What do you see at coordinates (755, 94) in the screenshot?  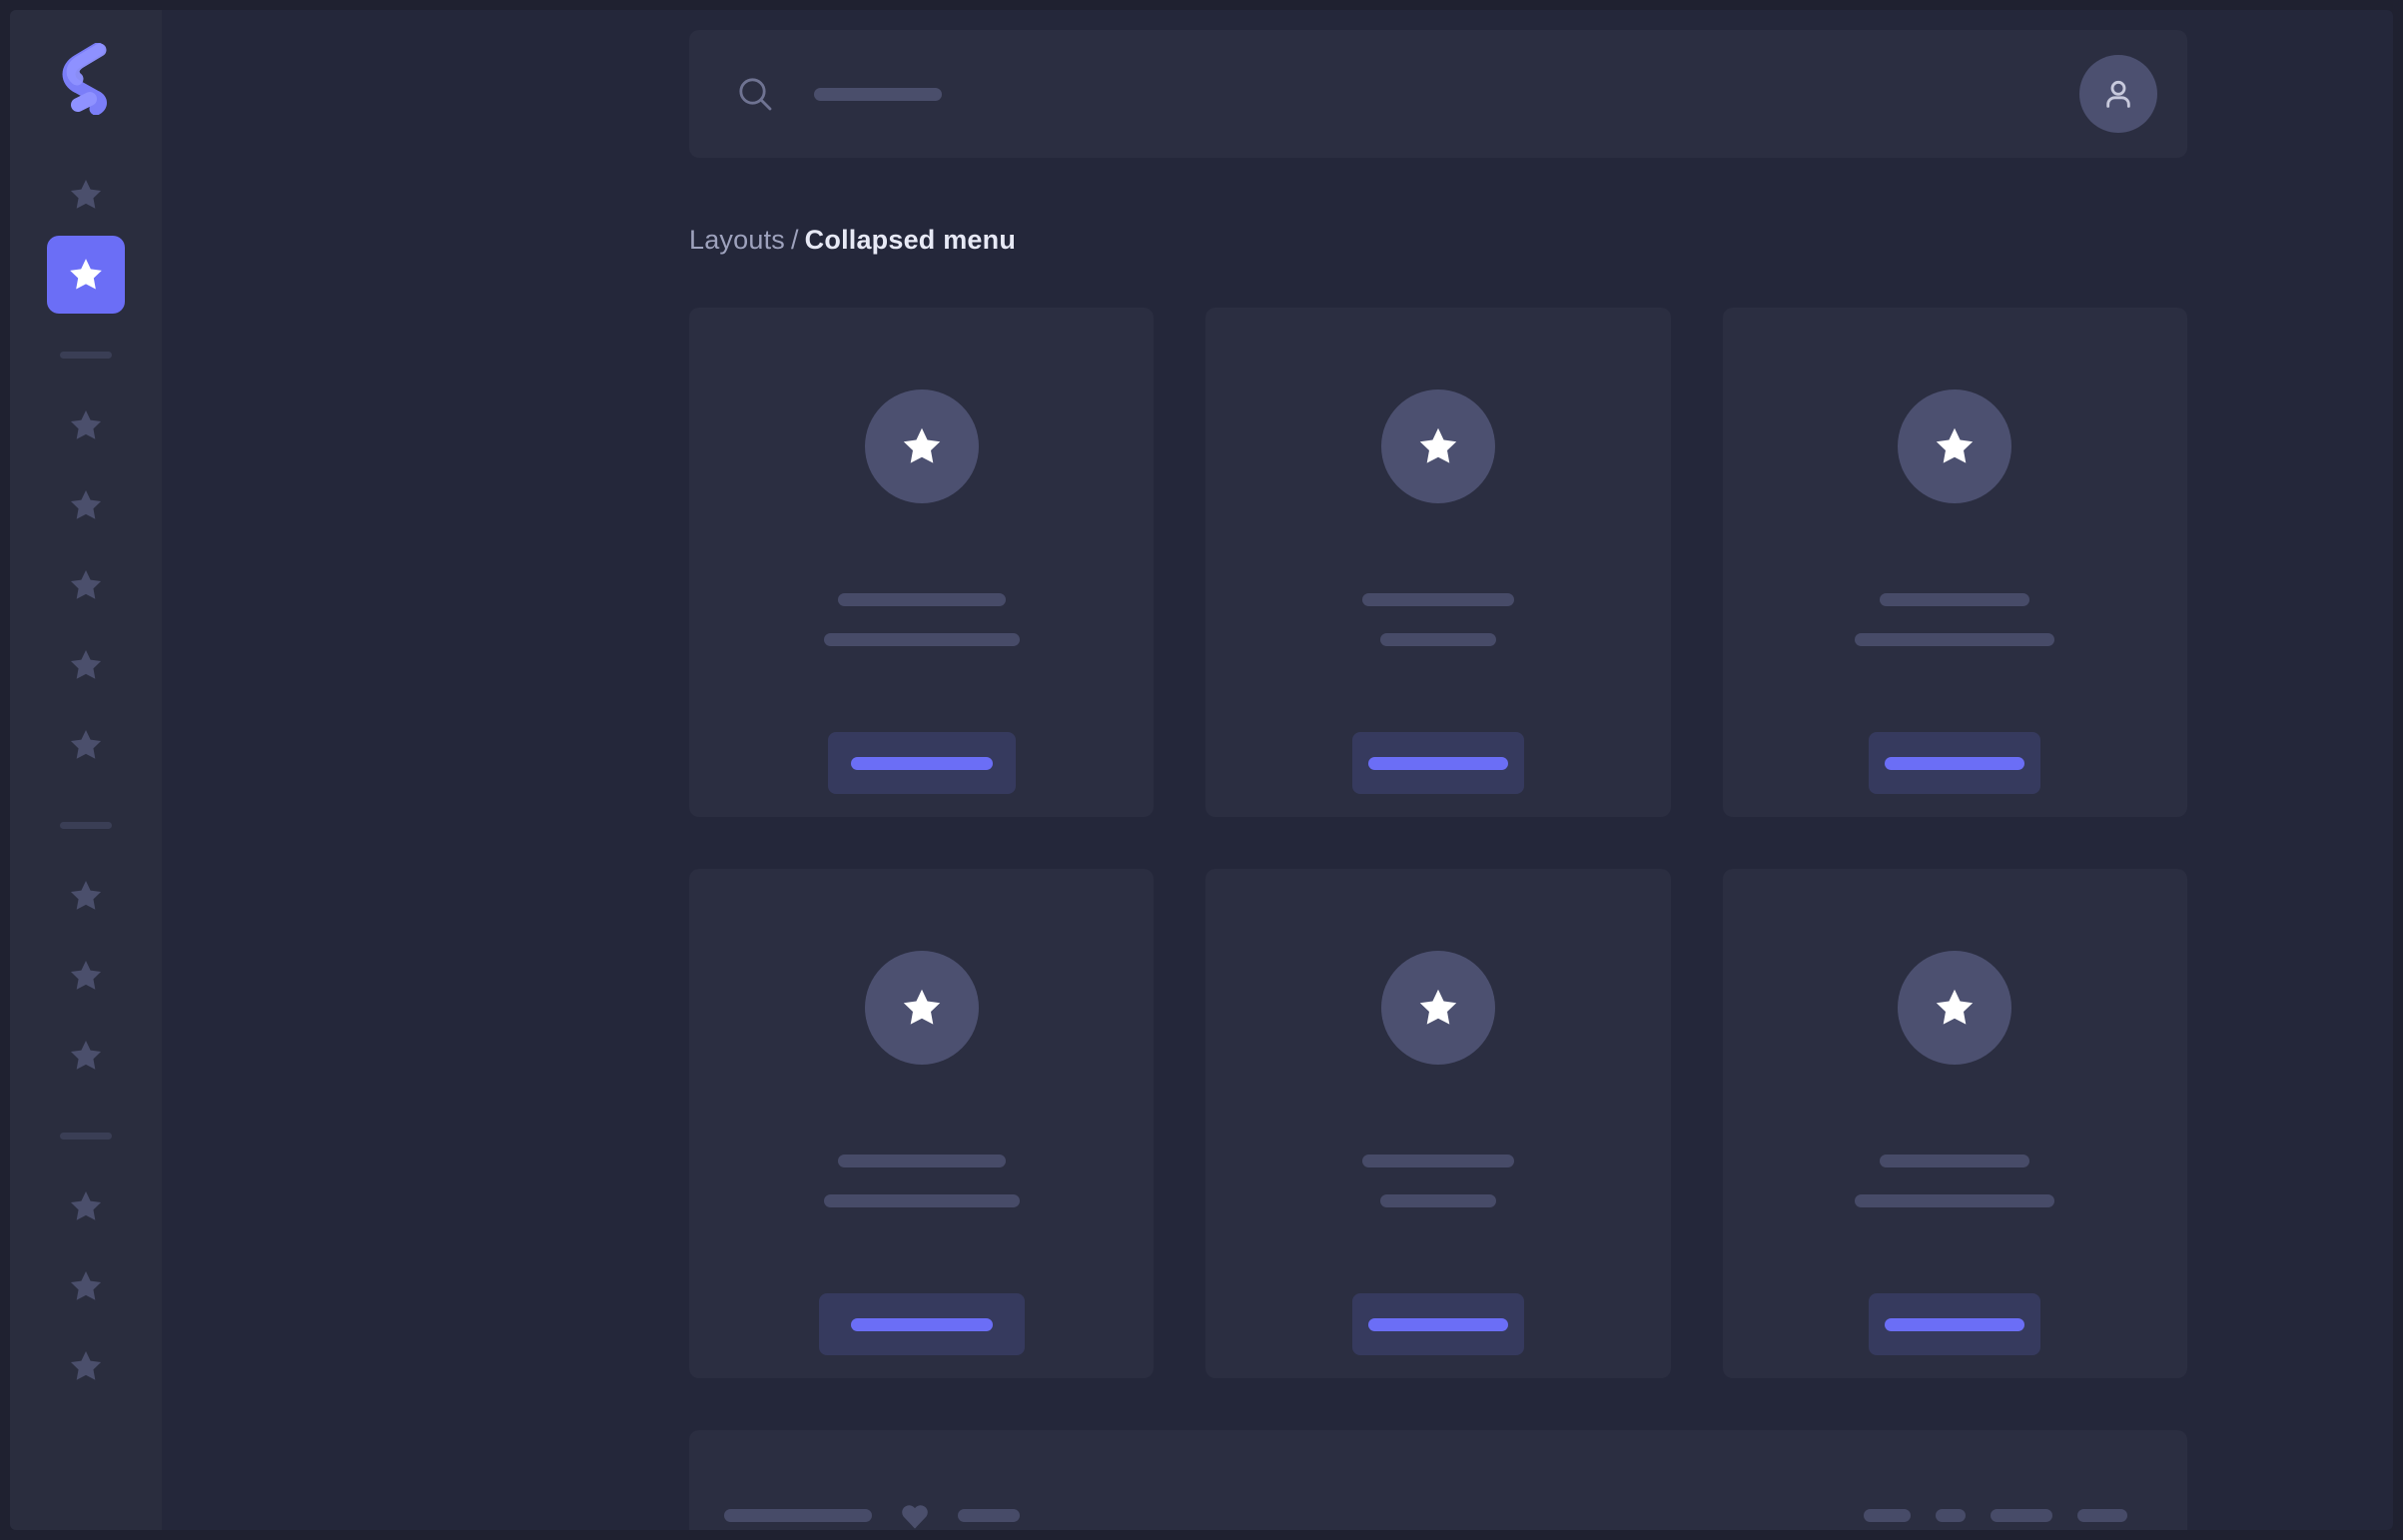 I see `search-icon` at bounding box center [755, 94].